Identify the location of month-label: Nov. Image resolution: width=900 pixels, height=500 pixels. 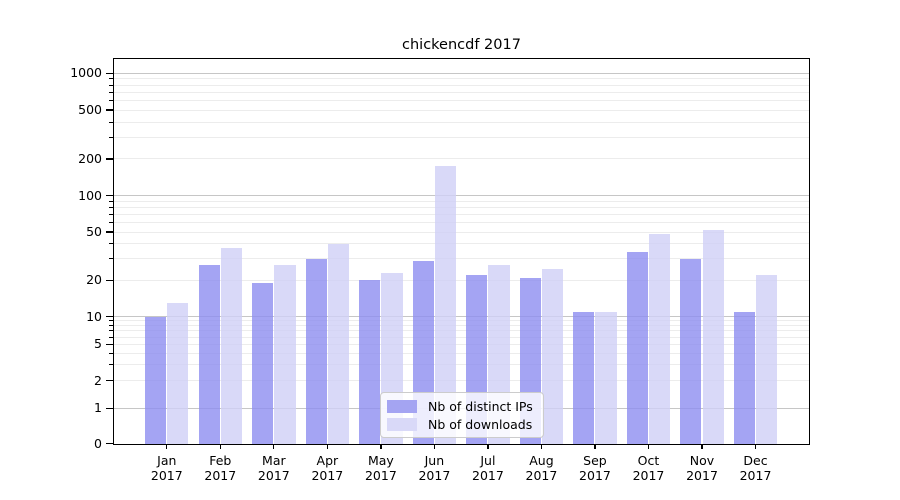
(702, 460).